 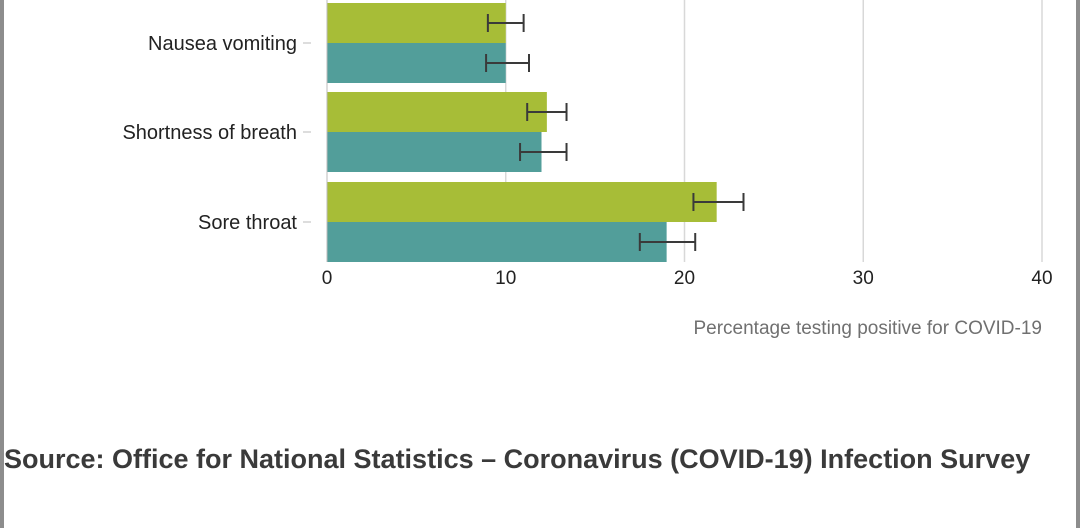 What do you see at coordinates (2, 264) in the screenshot?
I see `left-border` at bounding box center [2, 264].